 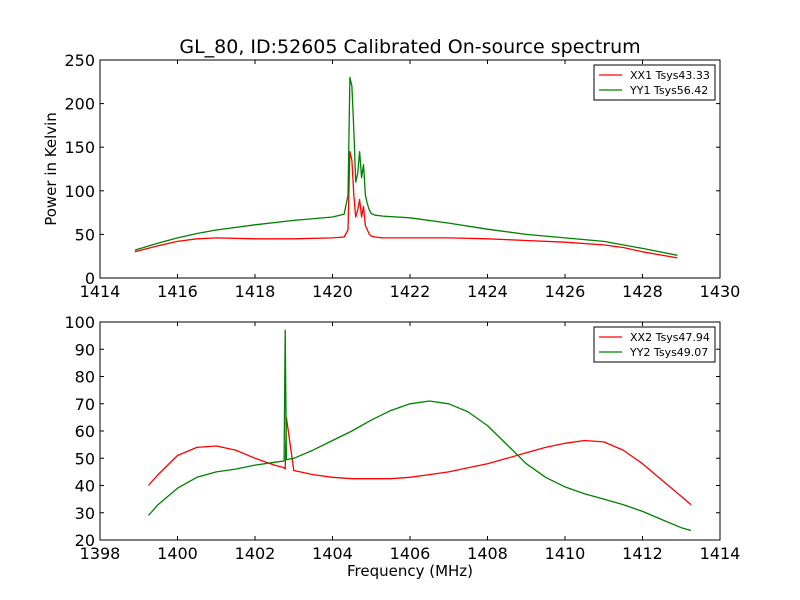 I want to click on bottom-y-tick-label-2: 40, so click(x=85, y=486).